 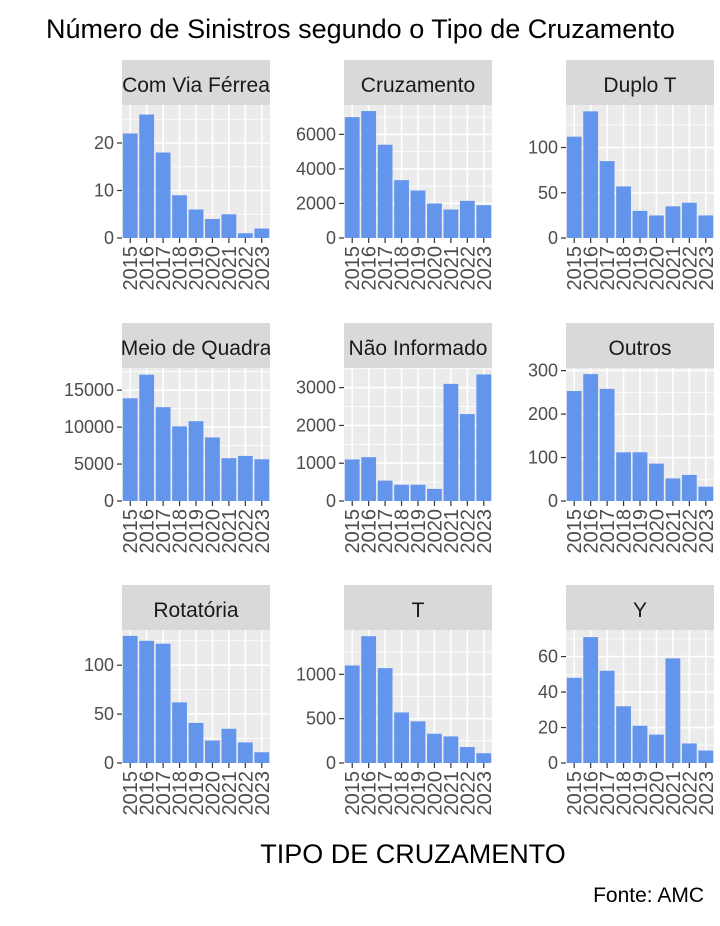 What do you see at coordinates (418, 85) in the screenshot?
I see `facet-strip-label: Cruzamento` at bounding box center [418, 85].